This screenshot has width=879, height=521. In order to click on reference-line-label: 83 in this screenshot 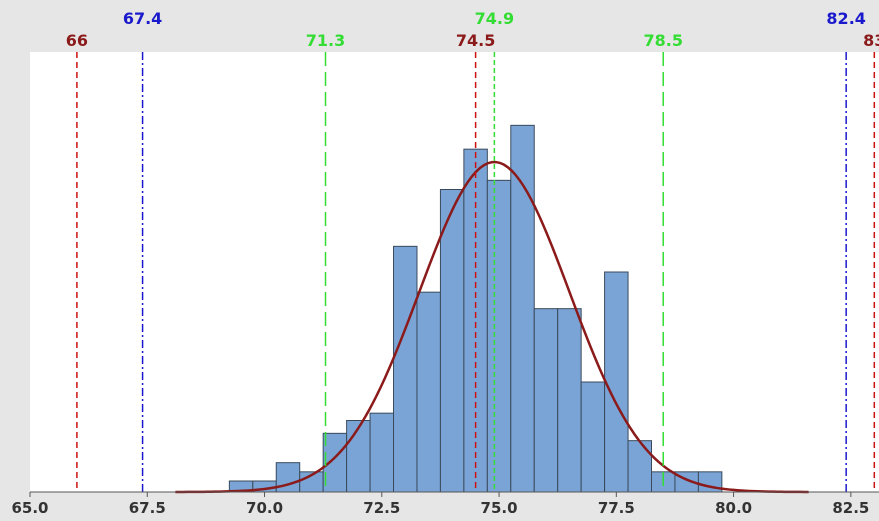, I will do `click(871, 40)`.